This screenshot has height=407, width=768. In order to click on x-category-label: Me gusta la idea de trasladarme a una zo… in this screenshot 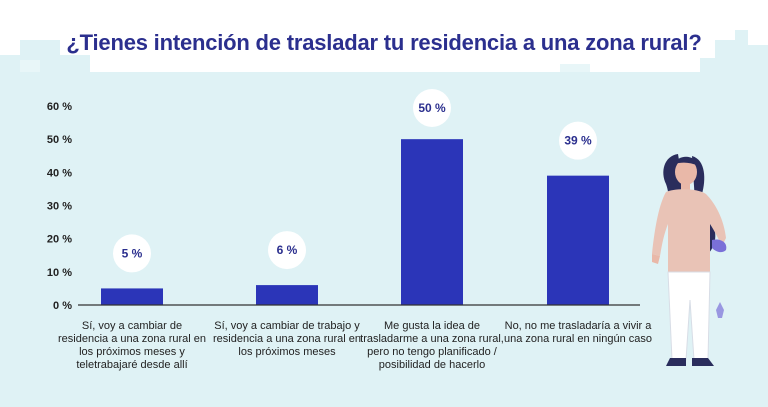, I will do `click(432, 345)`.